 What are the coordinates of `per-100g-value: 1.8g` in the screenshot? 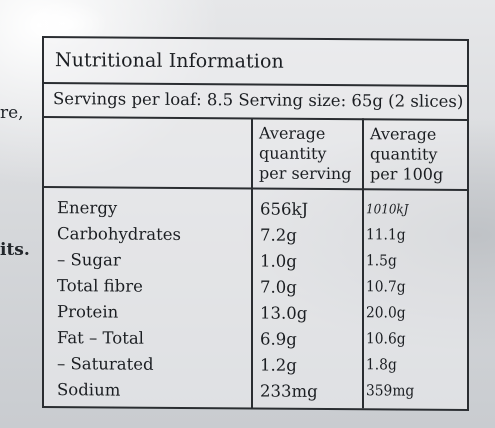 It's located at (381, 364).